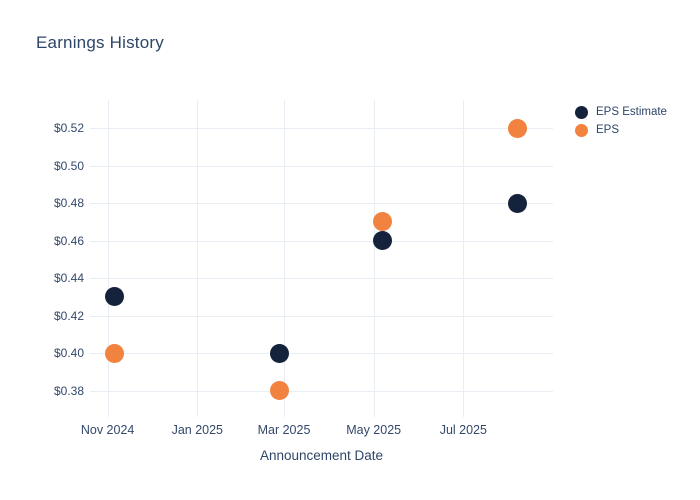  What do you see at coordinates (107, 430) in the screenshot?
I see `x-tick-label: Nov 2024` at bounding box center [107, 430].